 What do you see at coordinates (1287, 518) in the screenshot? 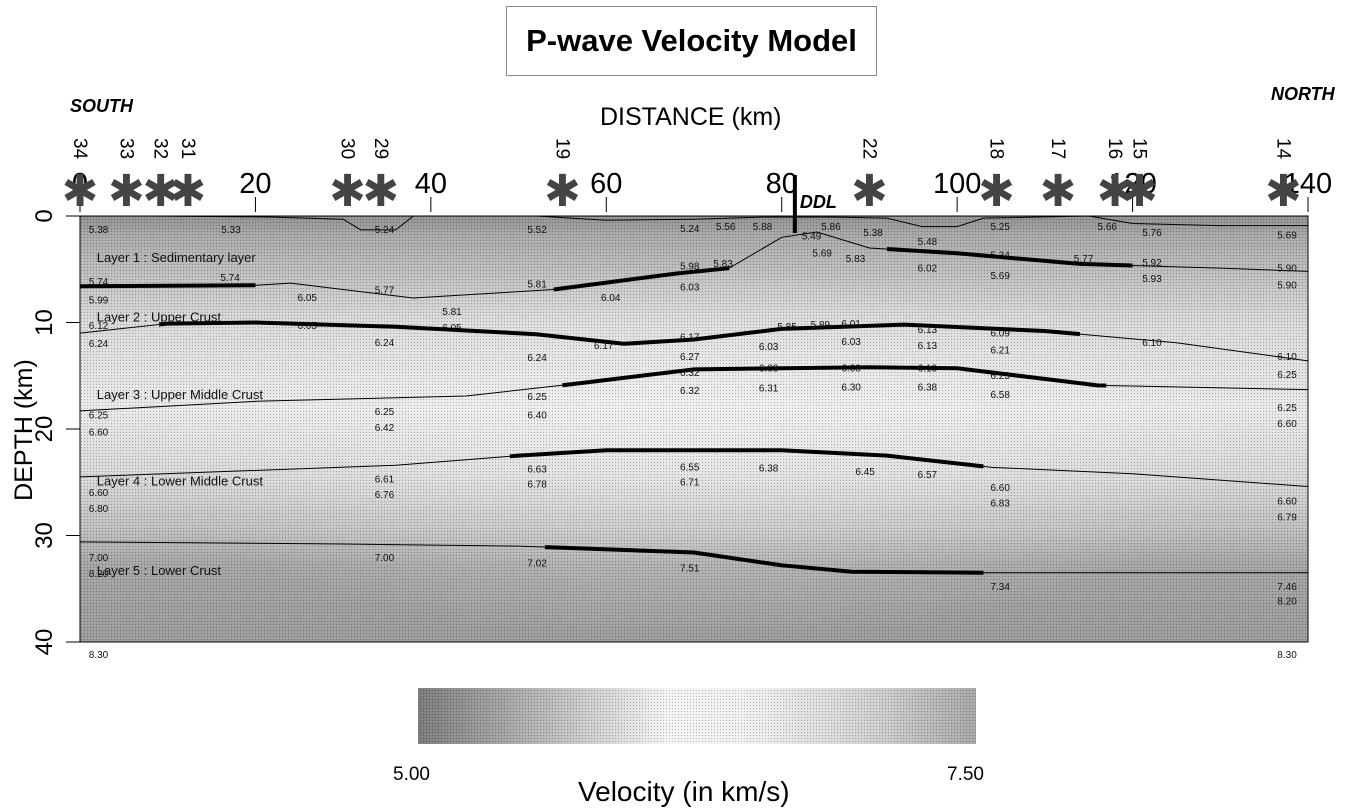
I see `velocity-label: 6.79` at bounding box center [1287, 518].